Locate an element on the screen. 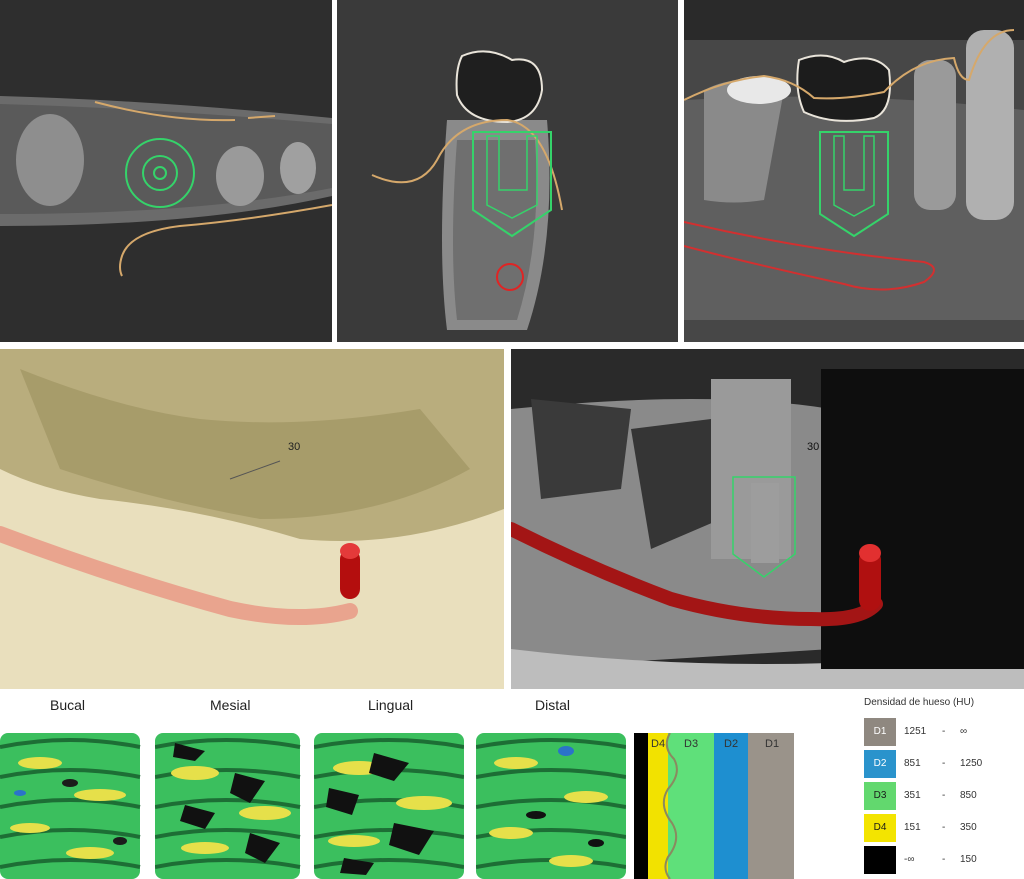 Image resolution: width=1024 pixels, height=879 pixels. density-bar-label-d4: D4 is located at coordinates (658, 744).